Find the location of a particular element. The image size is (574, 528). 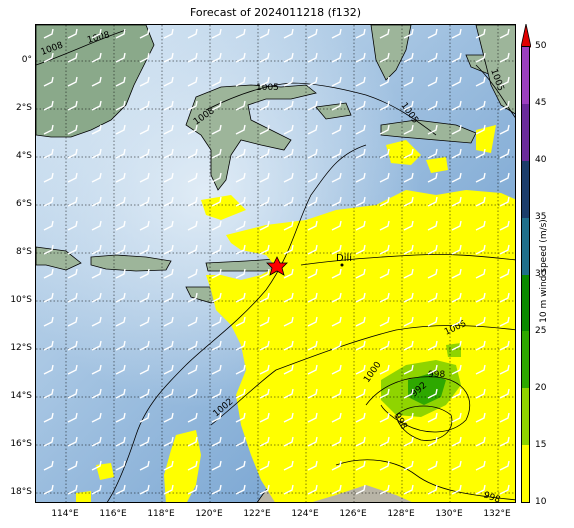

land-seram is located at coordinates (428, 131).